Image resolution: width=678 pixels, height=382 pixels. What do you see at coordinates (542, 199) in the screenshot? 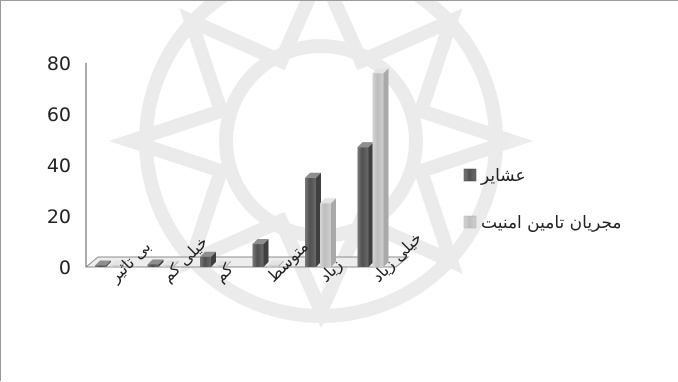
I see `legend: عشایر مجریان تامین امنیت` at bounding box center [542, 199].